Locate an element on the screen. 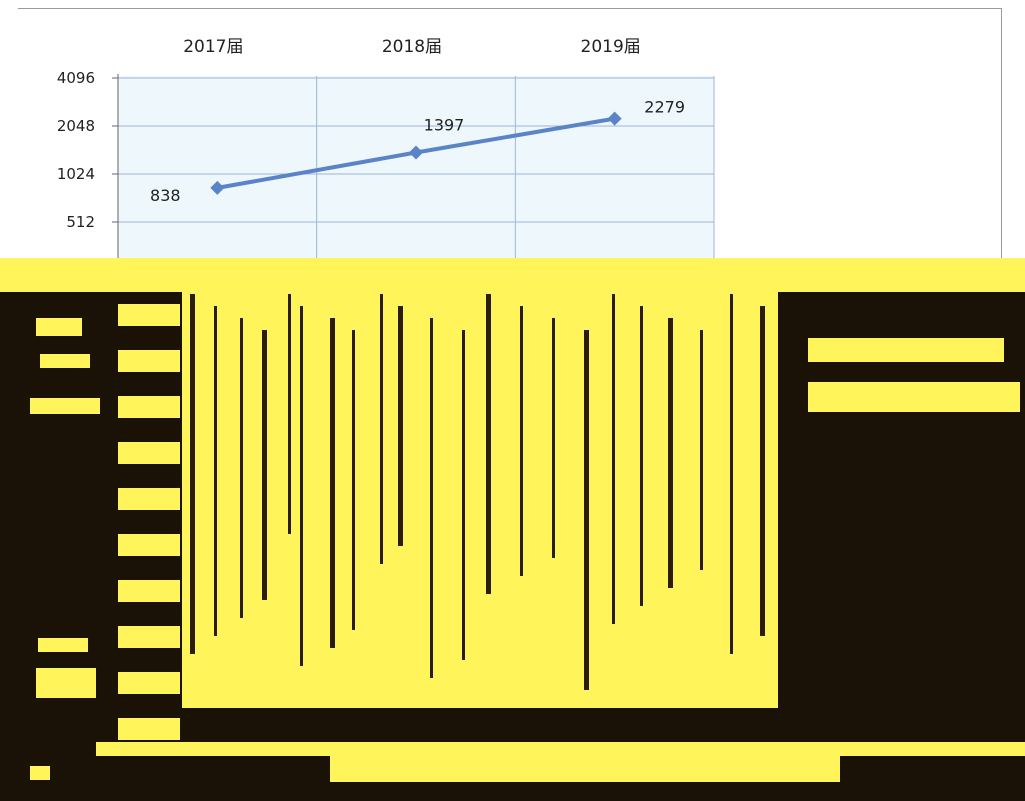 The width and height of the screenshot is (1025, 801). y-tick-label: 2048 is located at coordinates (76, 126).